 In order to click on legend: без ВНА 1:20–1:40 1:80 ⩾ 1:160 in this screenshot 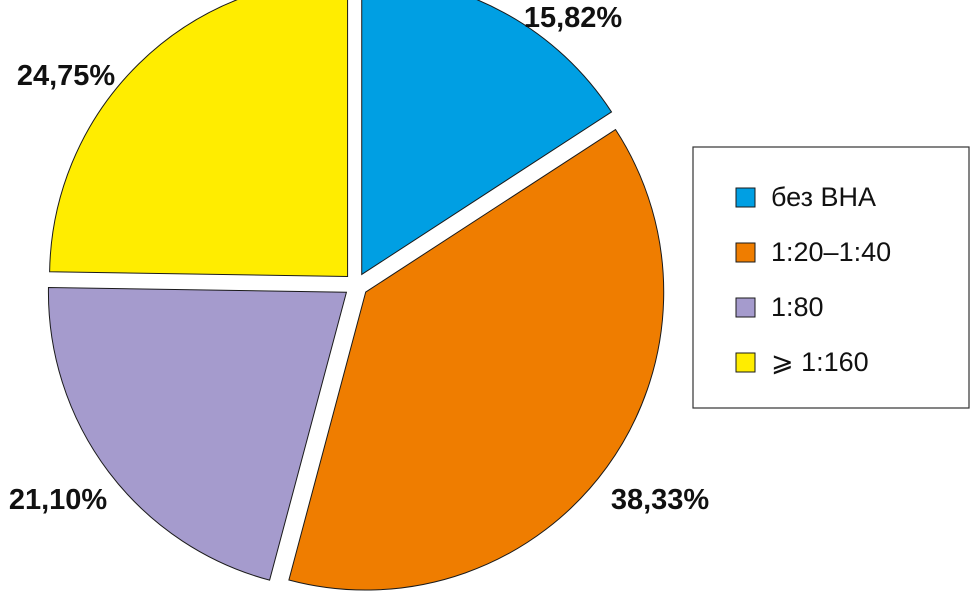, I will do `click(831, 277)`.